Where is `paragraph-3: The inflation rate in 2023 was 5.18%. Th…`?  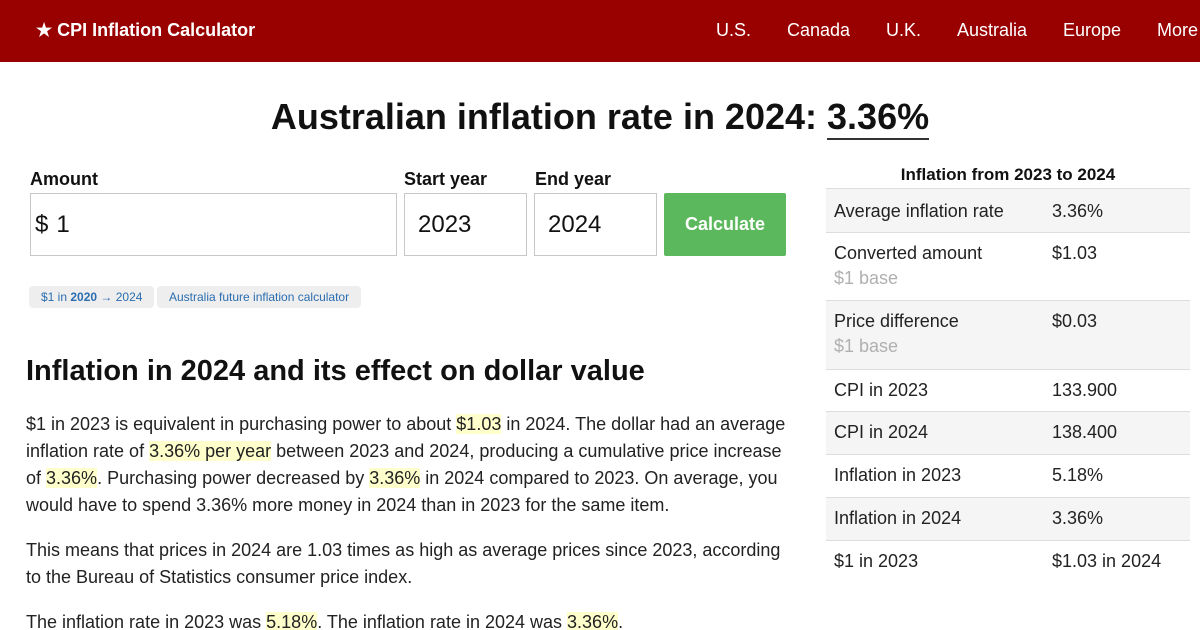
paragraph-3: The inflation rate in 2023 was 5.18%. Th… is located at coordinates (411, 619).